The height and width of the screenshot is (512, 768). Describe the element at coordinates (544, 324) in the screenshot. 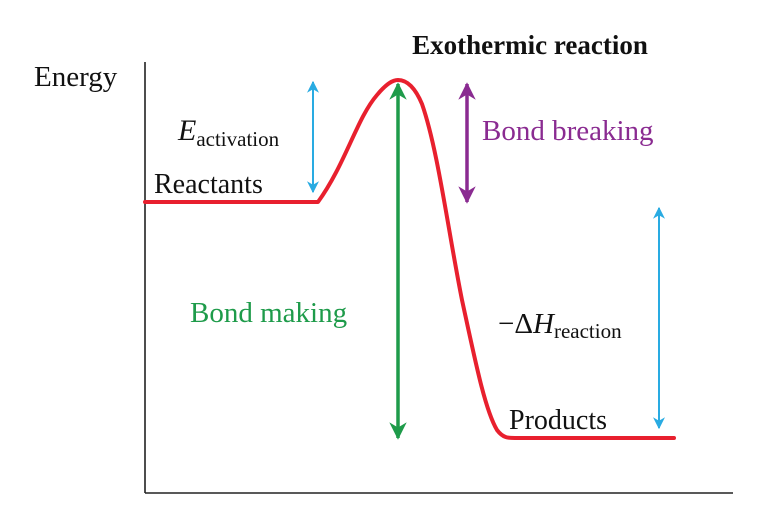

I see `enthalpy-symbol: H` at that location.